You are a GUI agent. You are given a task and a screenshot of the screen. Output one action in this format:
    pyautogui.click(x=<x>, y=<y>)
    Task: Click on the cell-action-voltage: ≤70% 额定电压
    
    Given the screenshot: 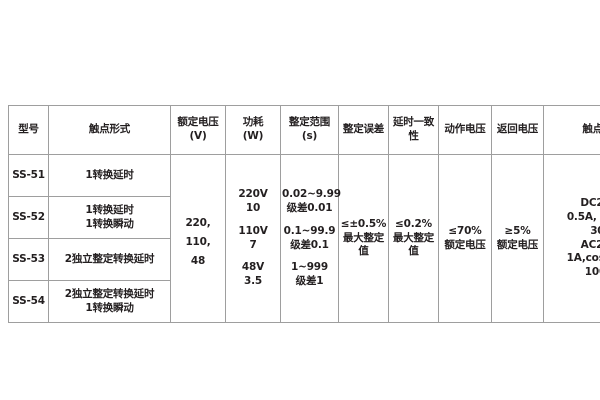 What is the action you would take?
    pyautogui.click(x=465, y=238)
    